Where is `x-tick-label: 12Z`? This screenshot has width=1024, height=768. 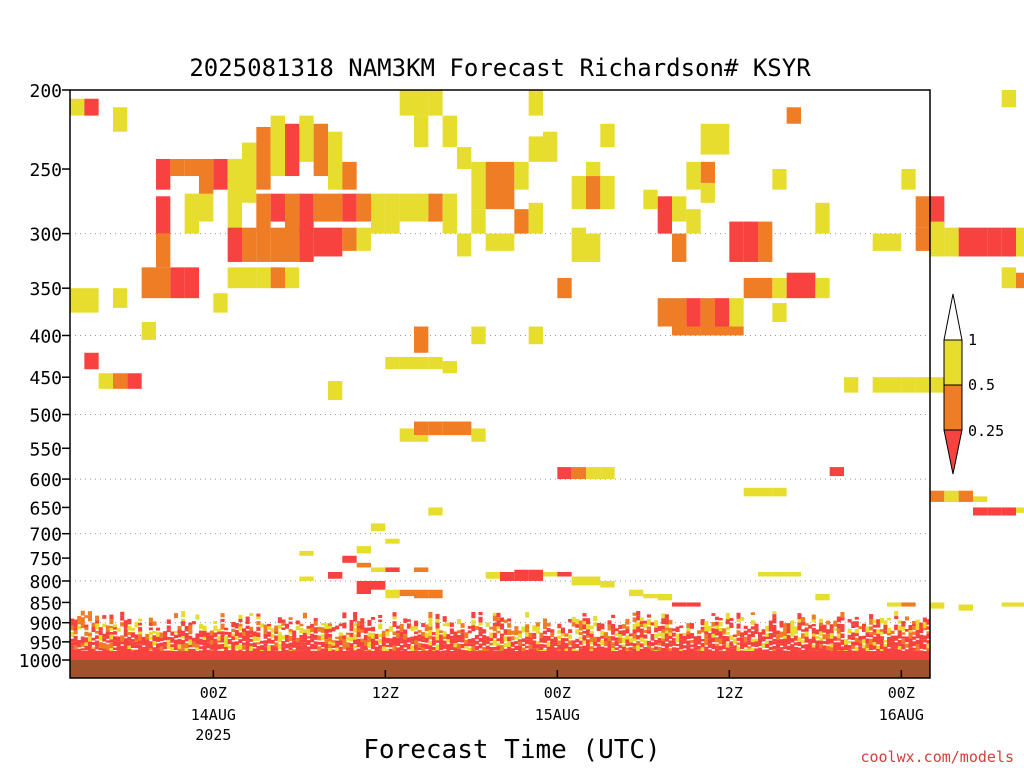
x-tick-label: 12Z is located at coordinates (385, 693).